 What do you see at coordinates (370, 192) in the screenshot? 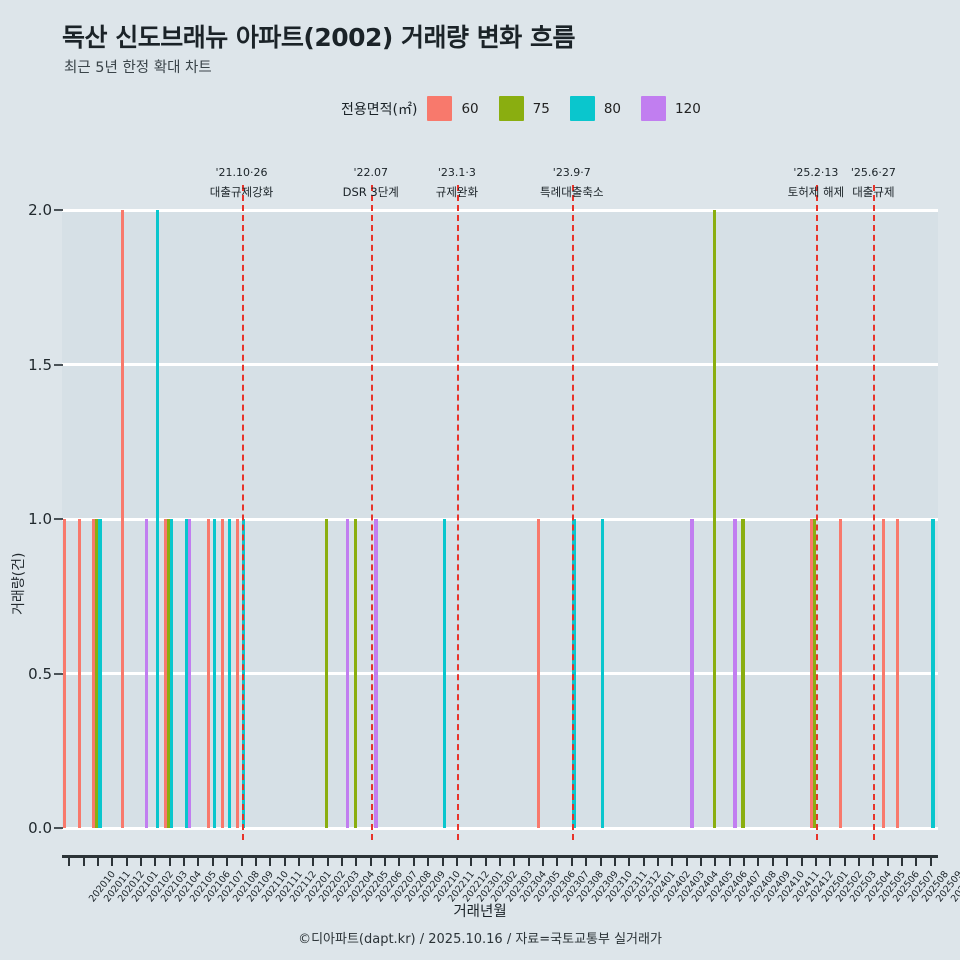
I see `annotation-text: DSR 3단계` at bounding box center [370, 192].